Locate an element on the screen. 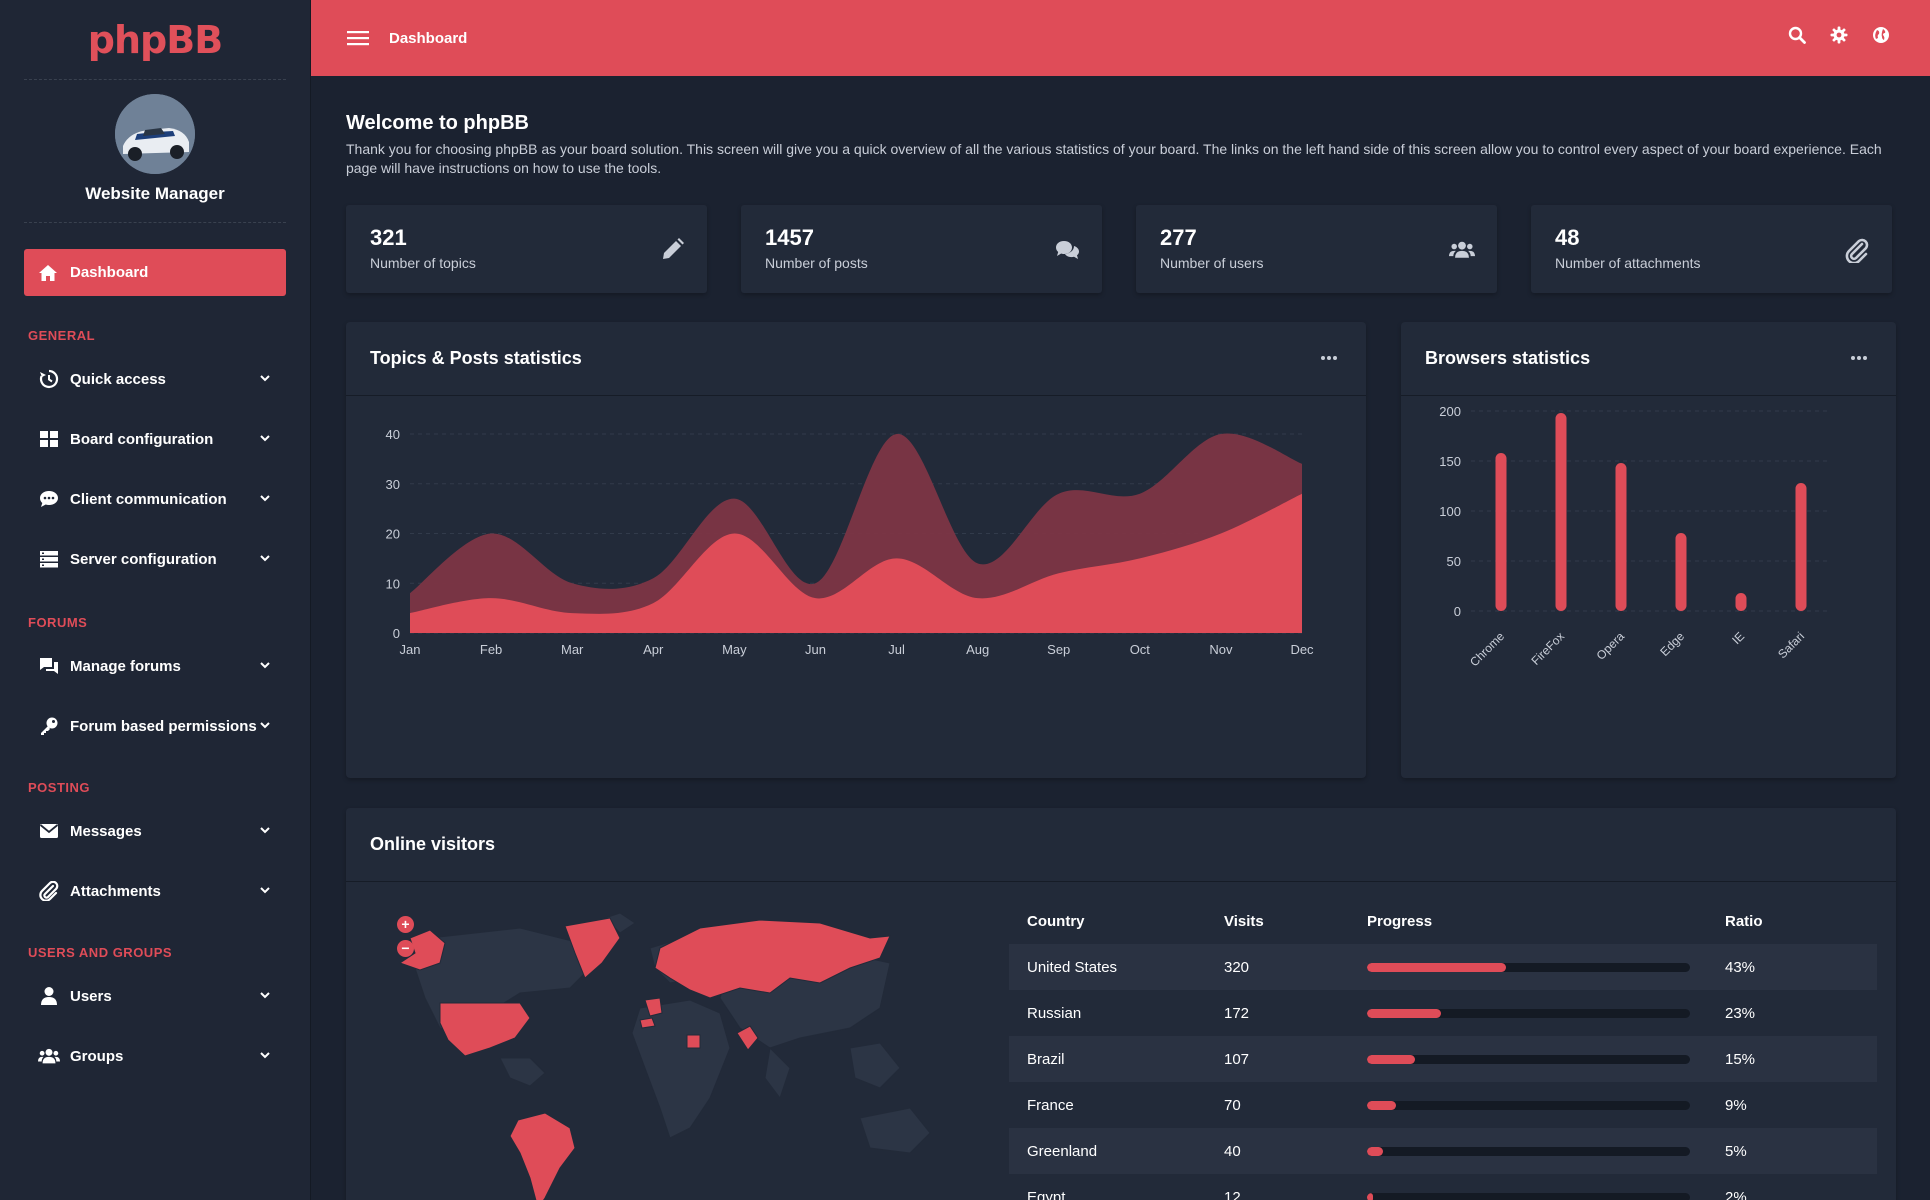  x-tick-label: Sep is located at coordinates (1058, 649).